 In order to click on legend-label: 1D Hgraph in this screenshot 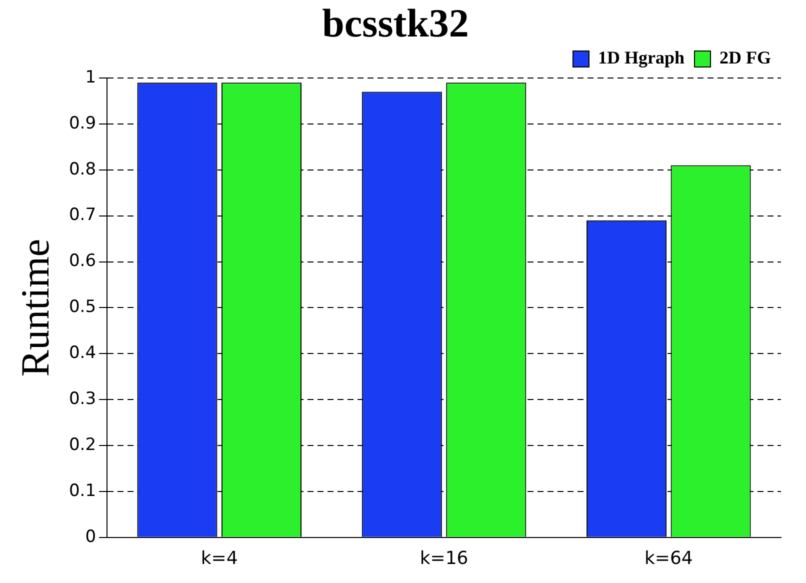, I will do `click(641, 58)`.